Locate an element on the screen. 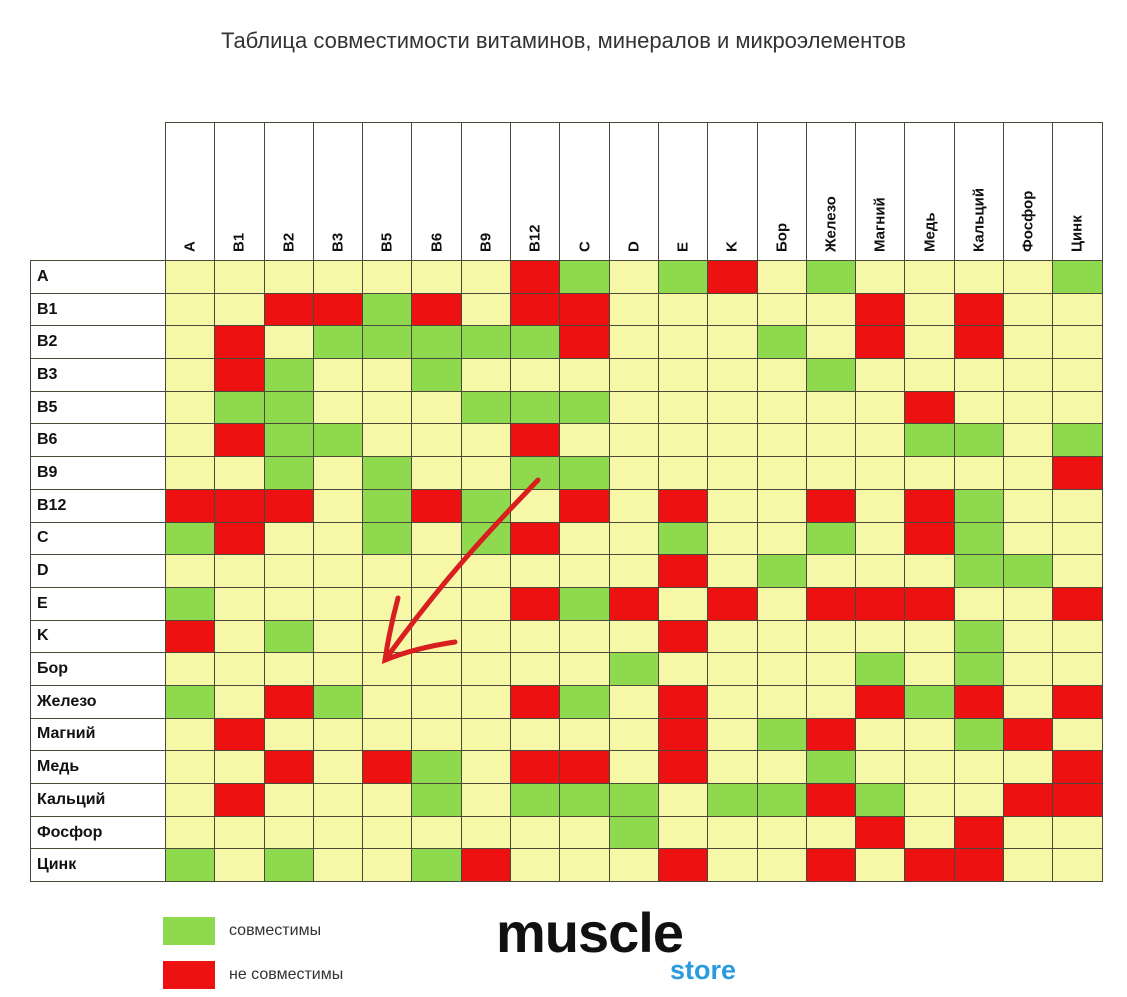  row-label: Медь is located at coordinates (98, 767).